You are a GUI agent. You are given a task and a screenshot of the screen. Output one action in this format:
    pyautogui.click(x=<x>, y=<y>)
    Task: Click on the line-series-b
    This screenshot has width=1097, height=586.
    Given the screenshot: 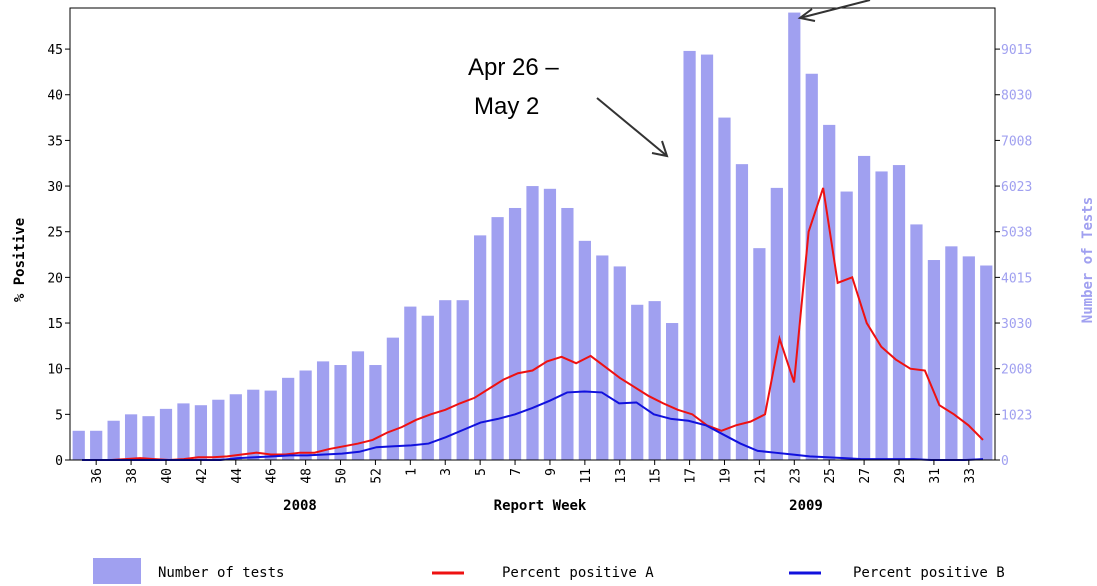 What is the action you would take?
    pyautogui.click(x=533, y=425)
    